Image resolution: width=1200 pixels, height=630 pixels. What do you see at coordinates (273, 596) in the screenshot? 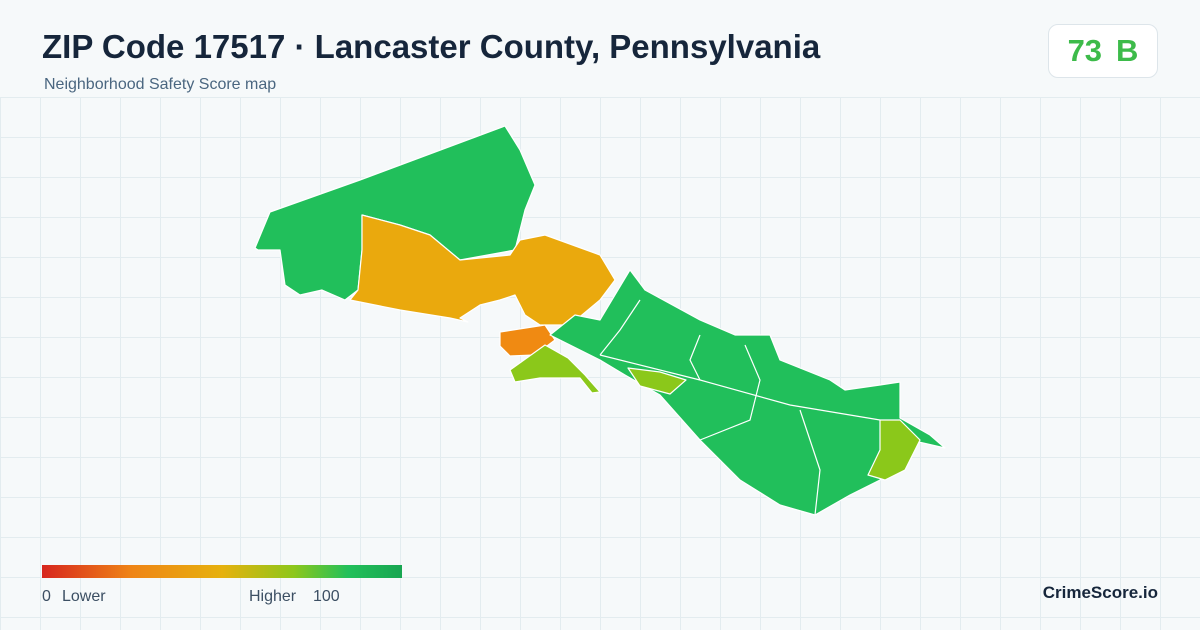
I see `legend-max-label: Higher` at bounding box center [273, 596].